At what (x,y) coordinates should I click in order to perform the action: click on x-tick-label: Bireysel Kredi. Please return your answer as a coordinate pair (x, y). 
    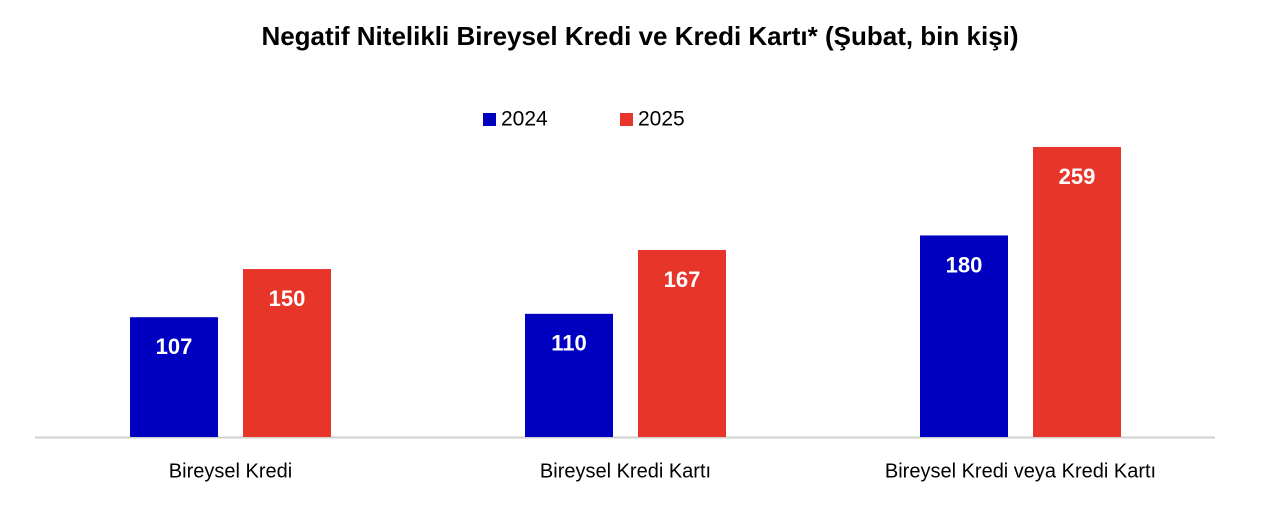
    Looking at the image, I should click on (230, 471).